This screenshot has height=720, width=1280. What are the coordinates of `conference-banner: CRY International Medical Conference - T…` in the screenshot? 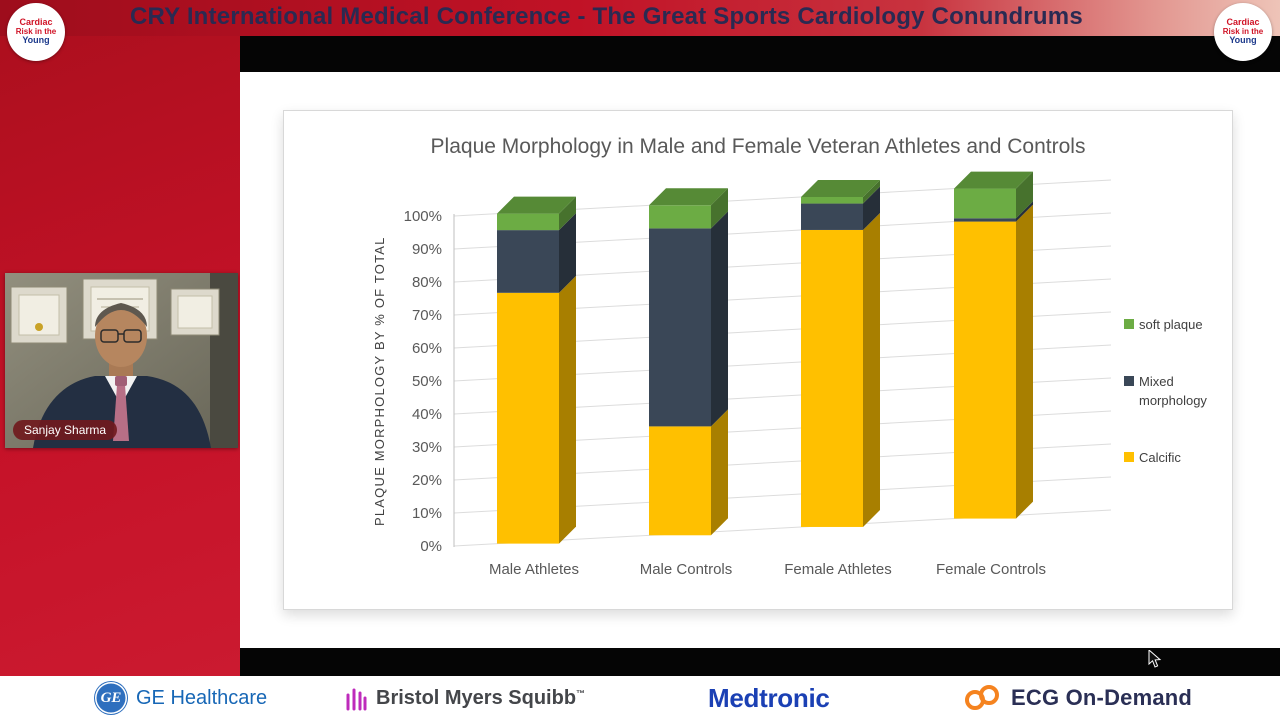 It's located at (640, 18).